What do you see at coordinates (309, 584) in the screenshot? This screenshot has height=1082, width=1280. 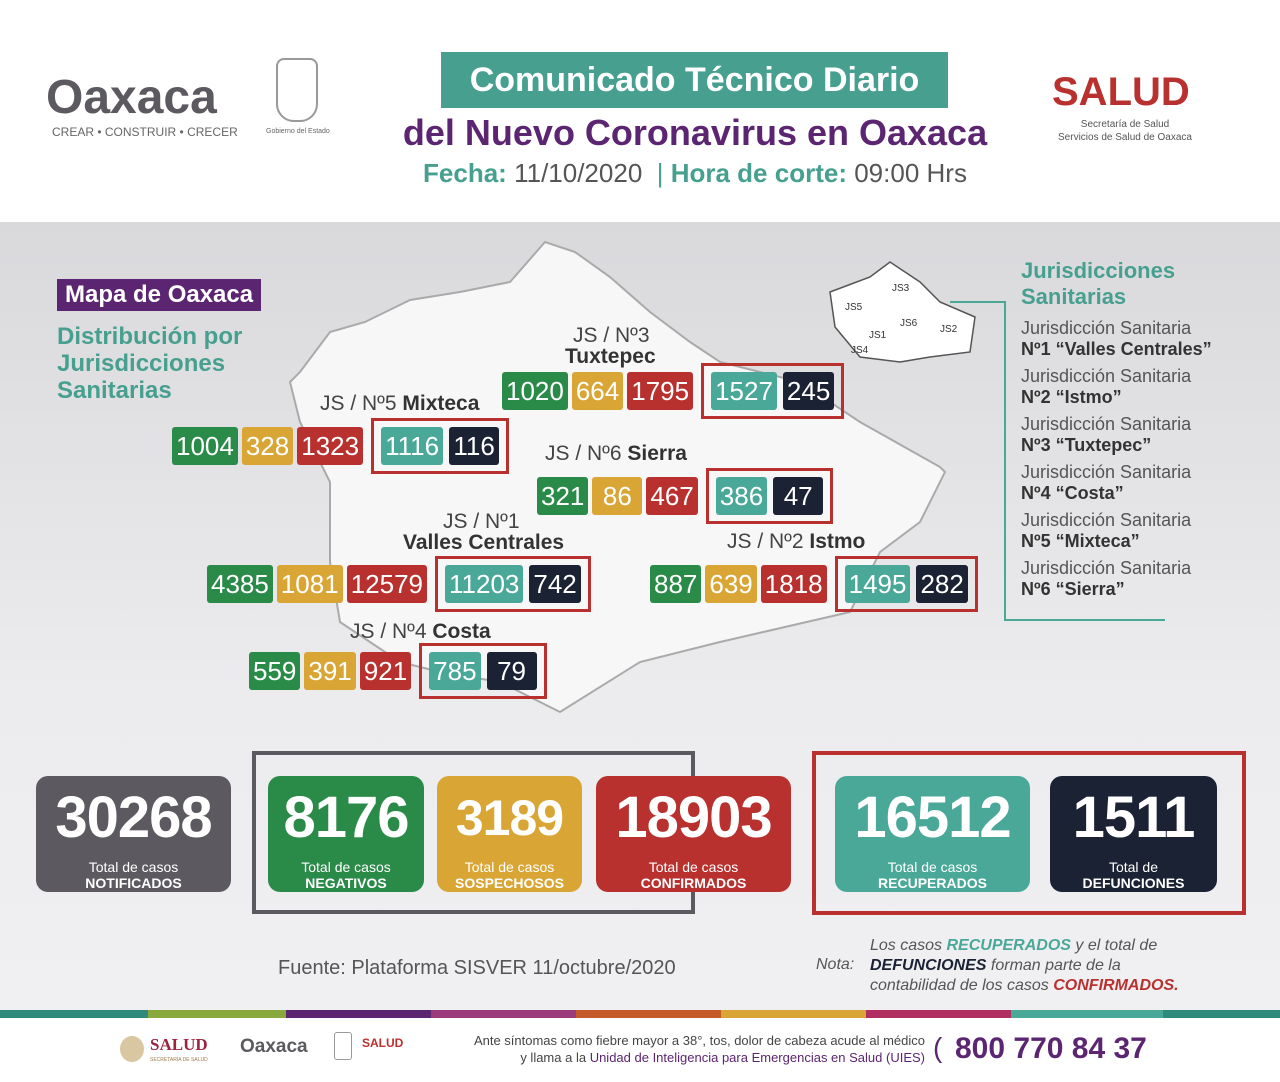 I see `sospechosos-value: 1081` at bounding box center [309, 584].